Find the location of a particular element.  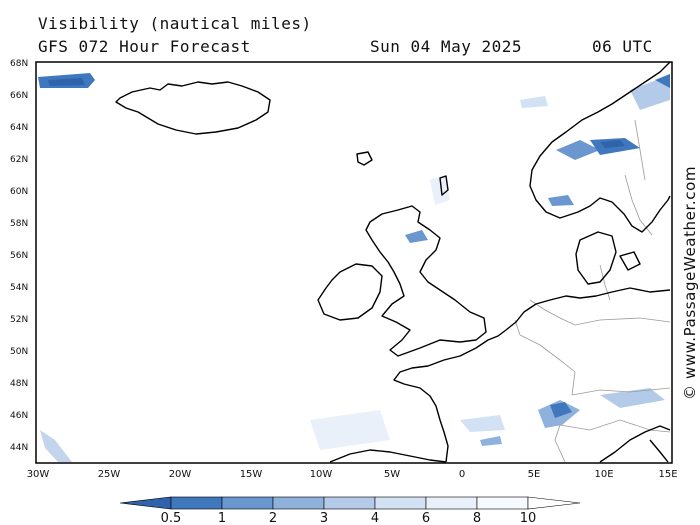

great-britain-coast is located at coordinates (426, 281).